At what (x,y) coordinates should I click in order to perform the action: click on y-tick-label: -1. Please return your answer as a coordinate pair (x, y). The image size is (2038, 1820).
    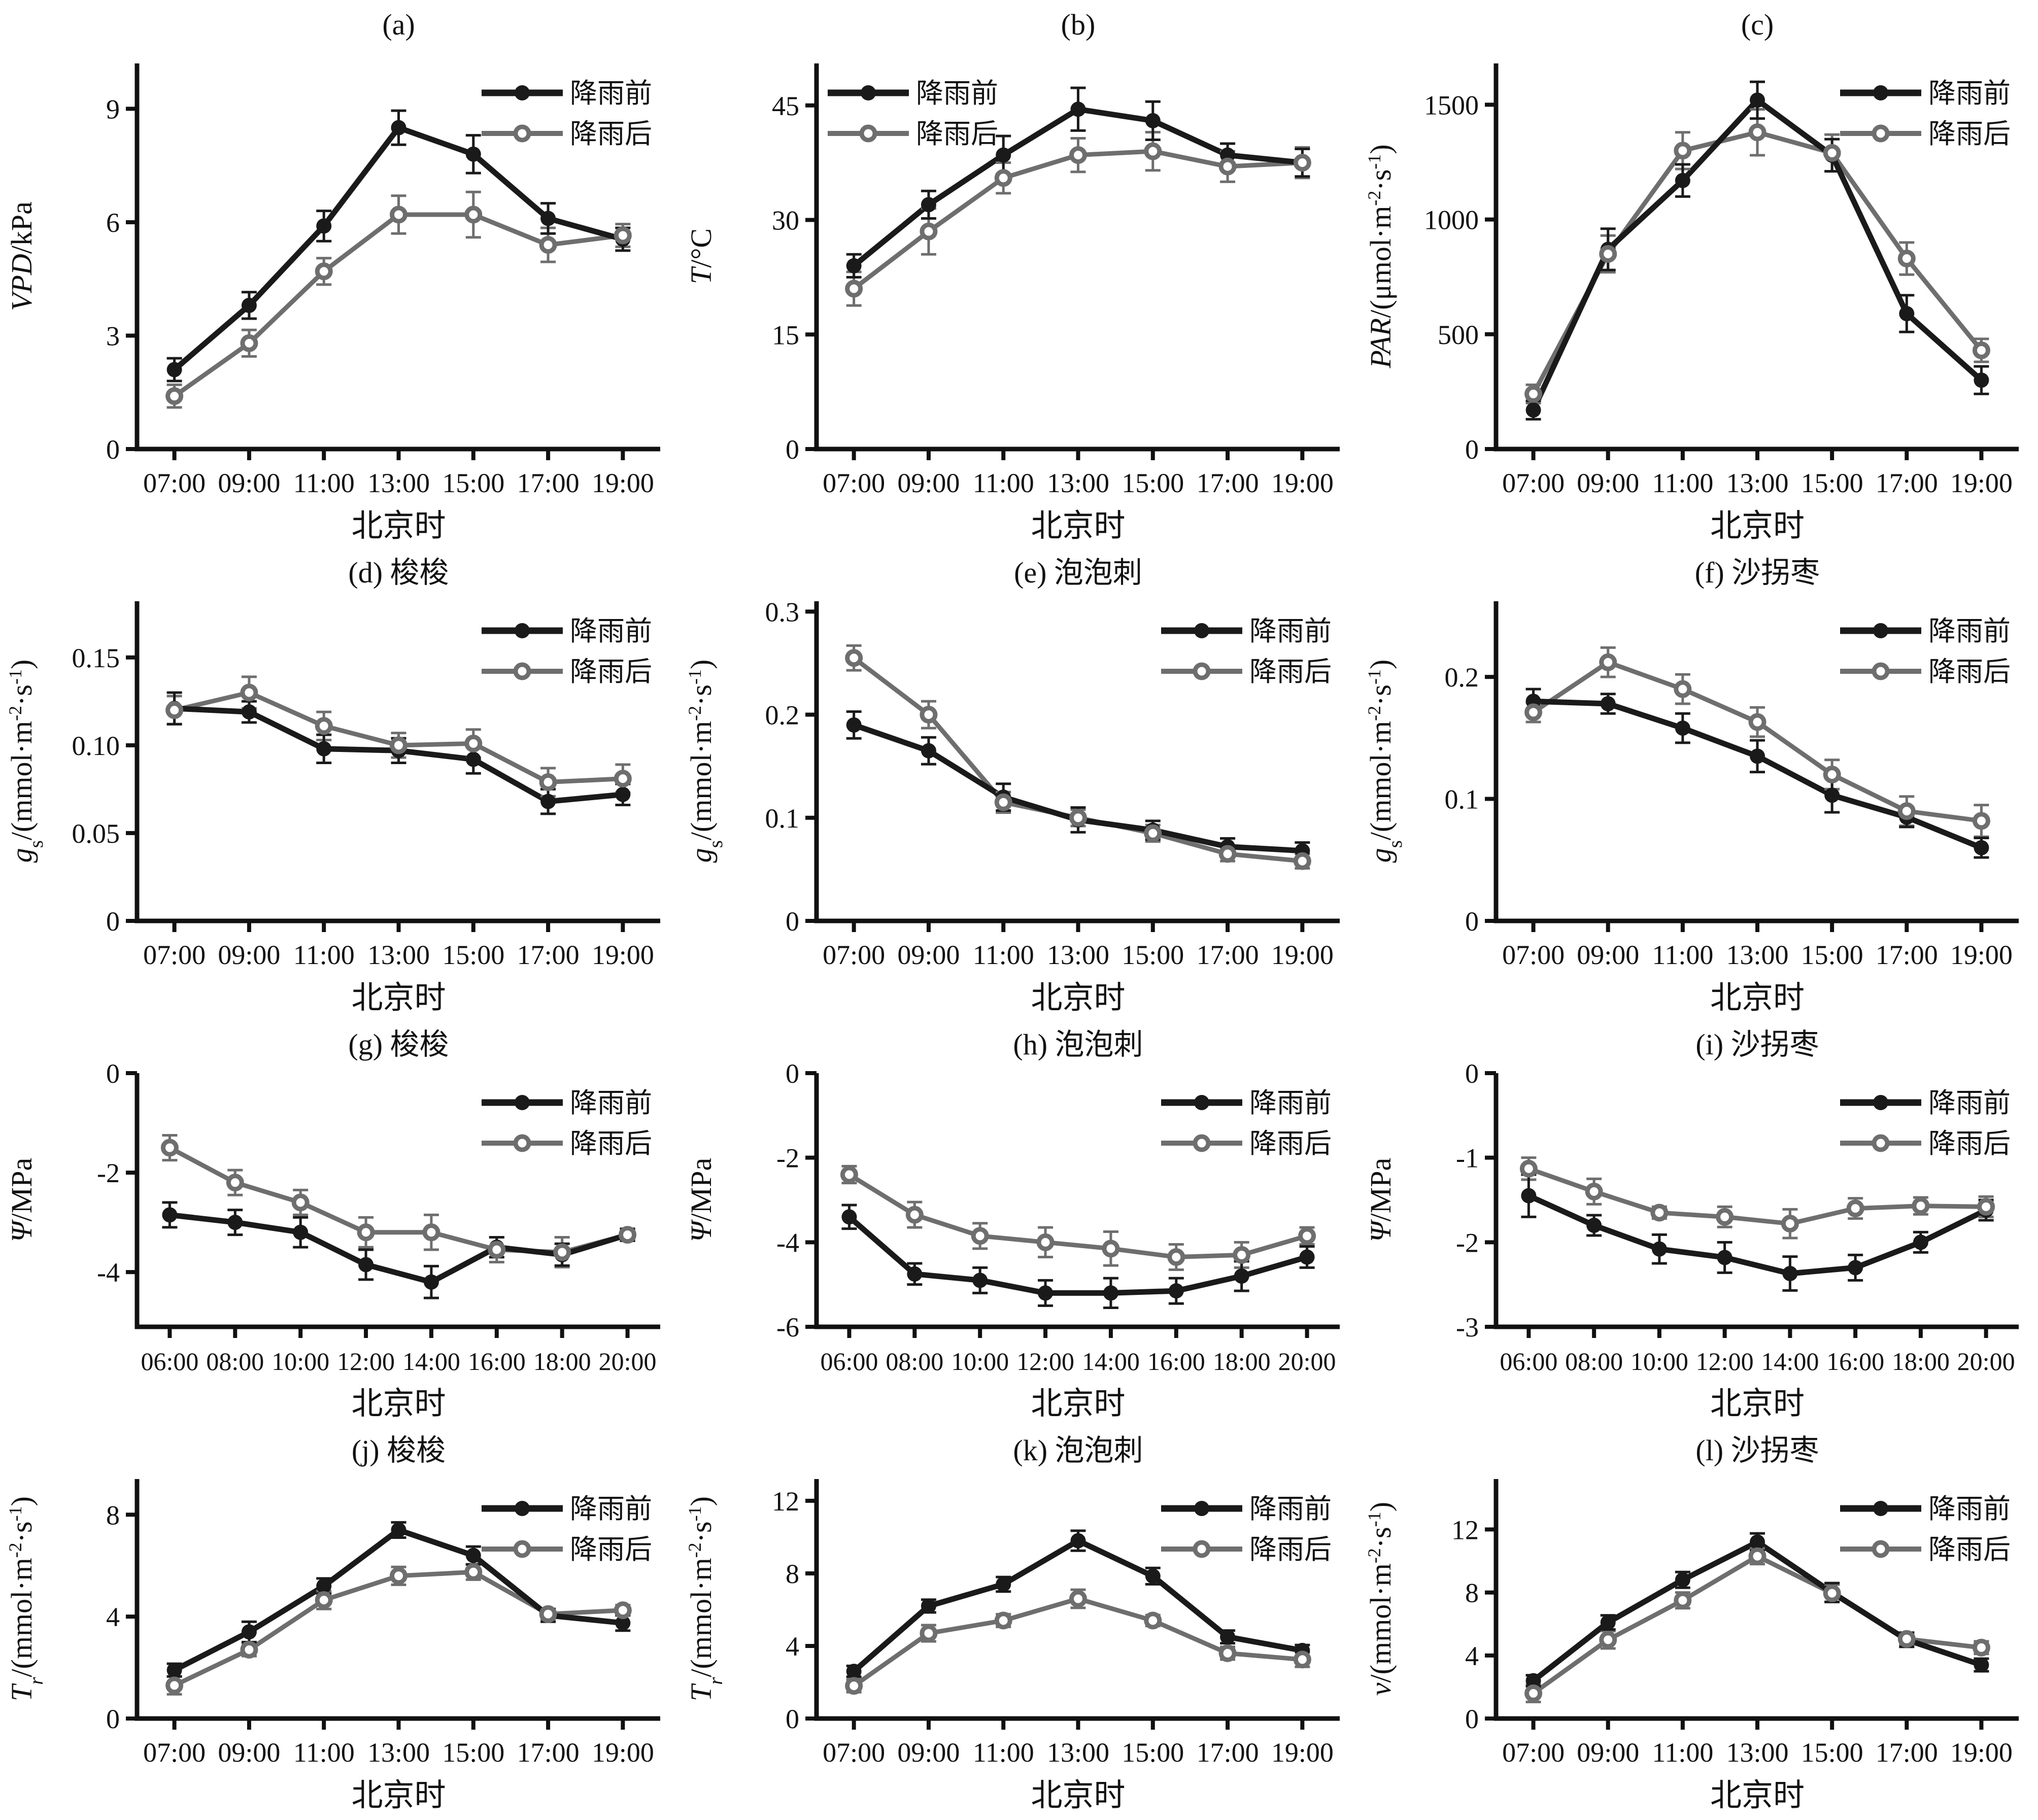
    Looking at the image, I should click on (1467, 1159).